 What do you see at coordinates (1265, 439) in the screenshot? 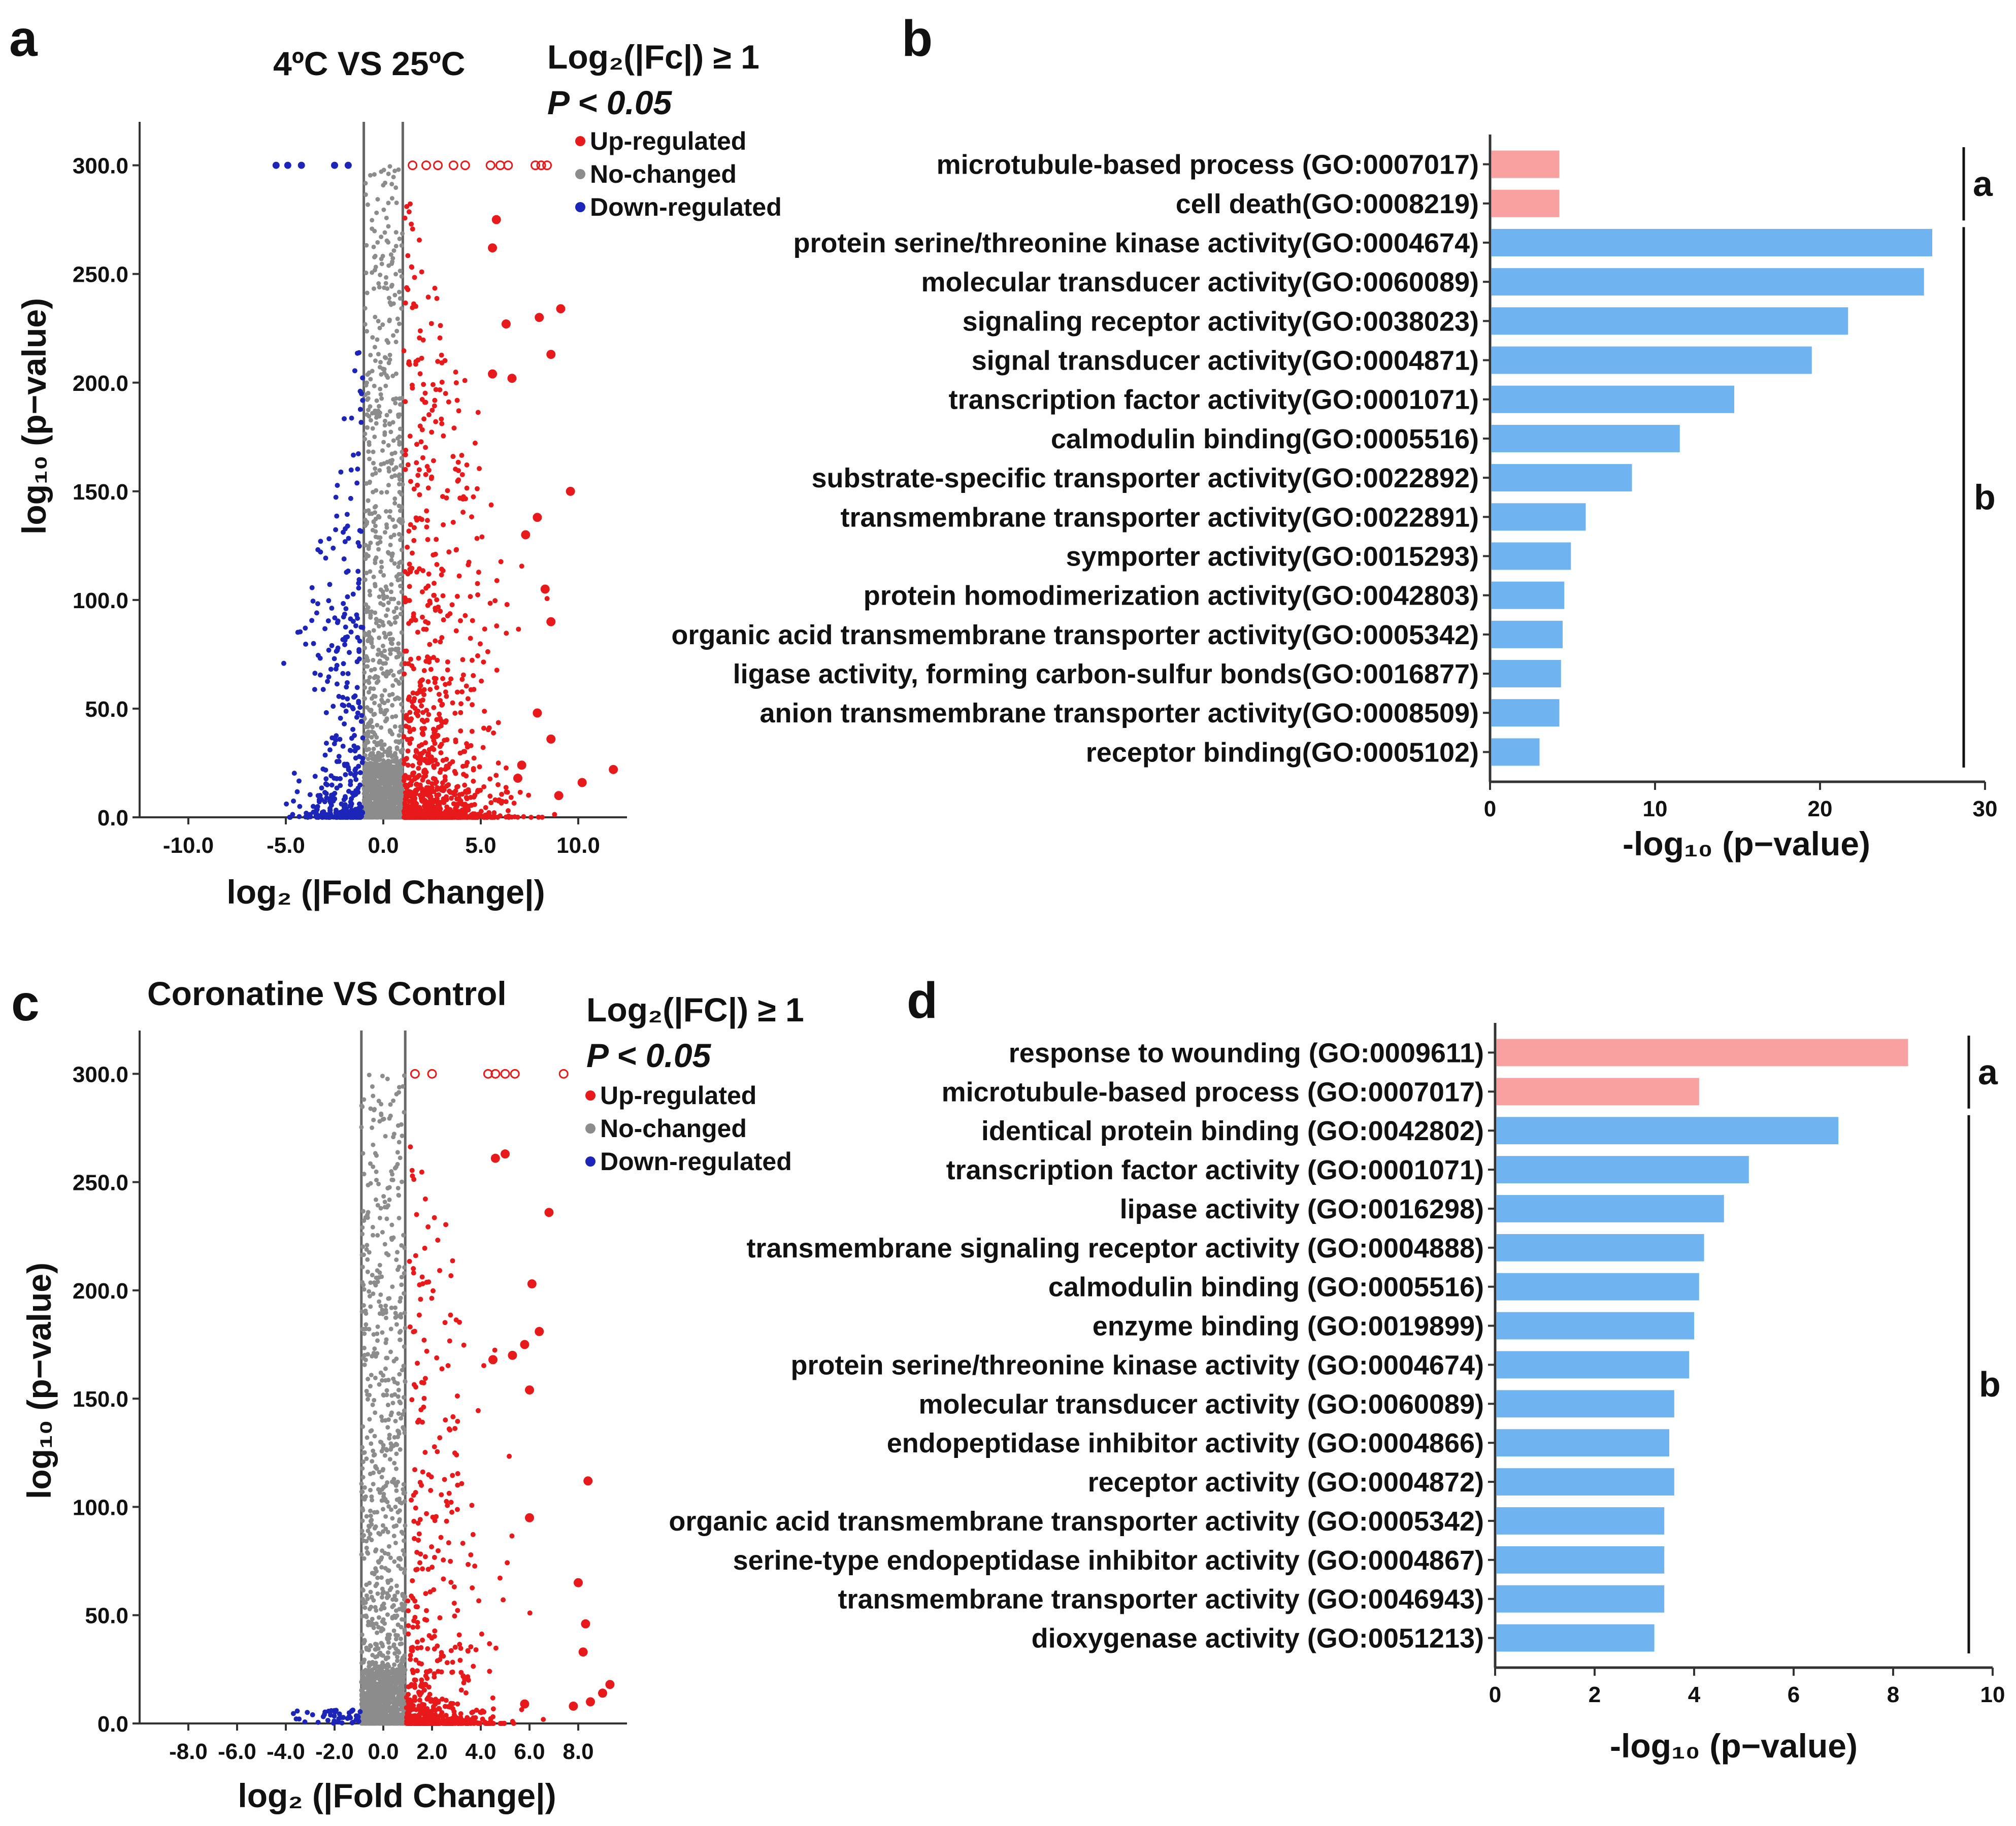
I see `go-term-label: calmodulin binding(GO:0005516)` at bounding box center [1265, 439].